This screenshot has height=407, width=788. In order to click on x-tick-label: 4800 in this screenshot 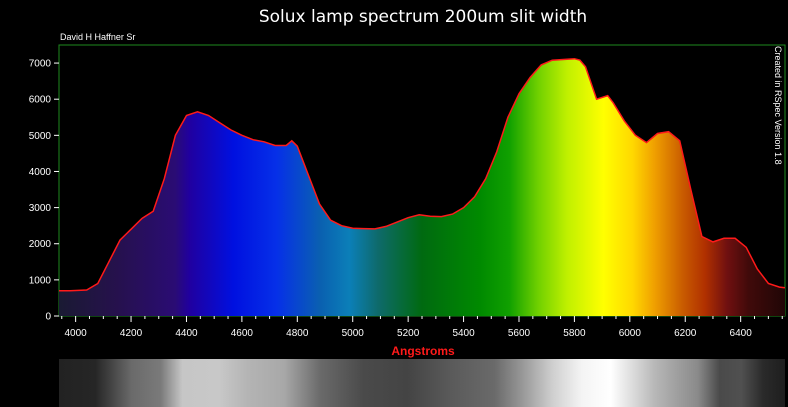, I will do `click(297, 333)`.